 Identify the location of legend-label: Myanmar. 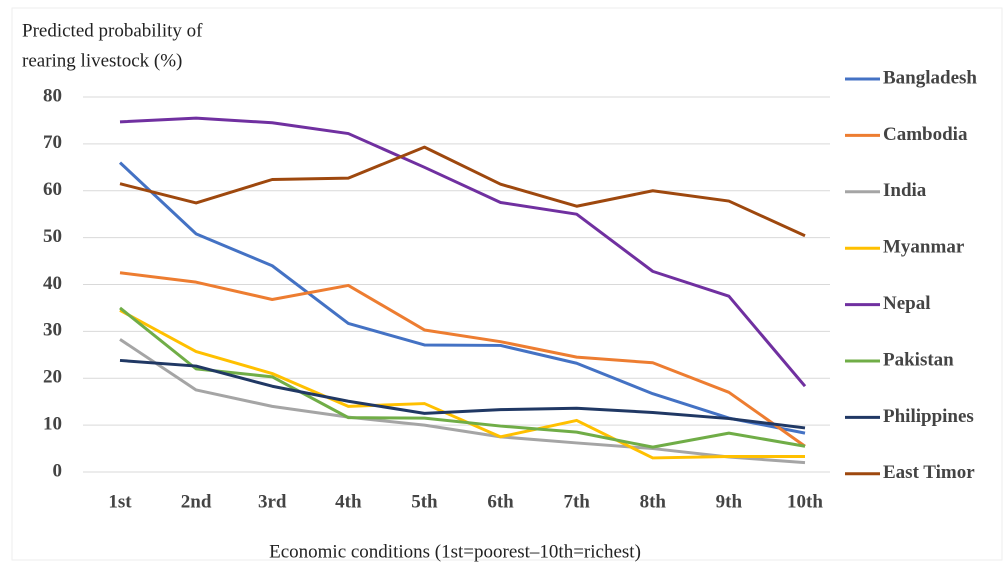
(924, 247).